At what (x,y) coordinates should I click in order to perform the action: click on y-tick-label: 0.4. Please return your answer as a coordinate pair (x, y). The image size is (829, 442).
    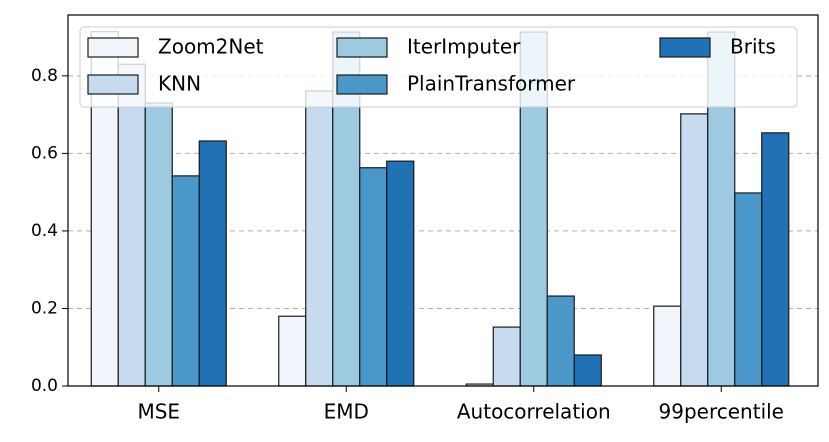
    Looking at the image, I should click on (44, 231).